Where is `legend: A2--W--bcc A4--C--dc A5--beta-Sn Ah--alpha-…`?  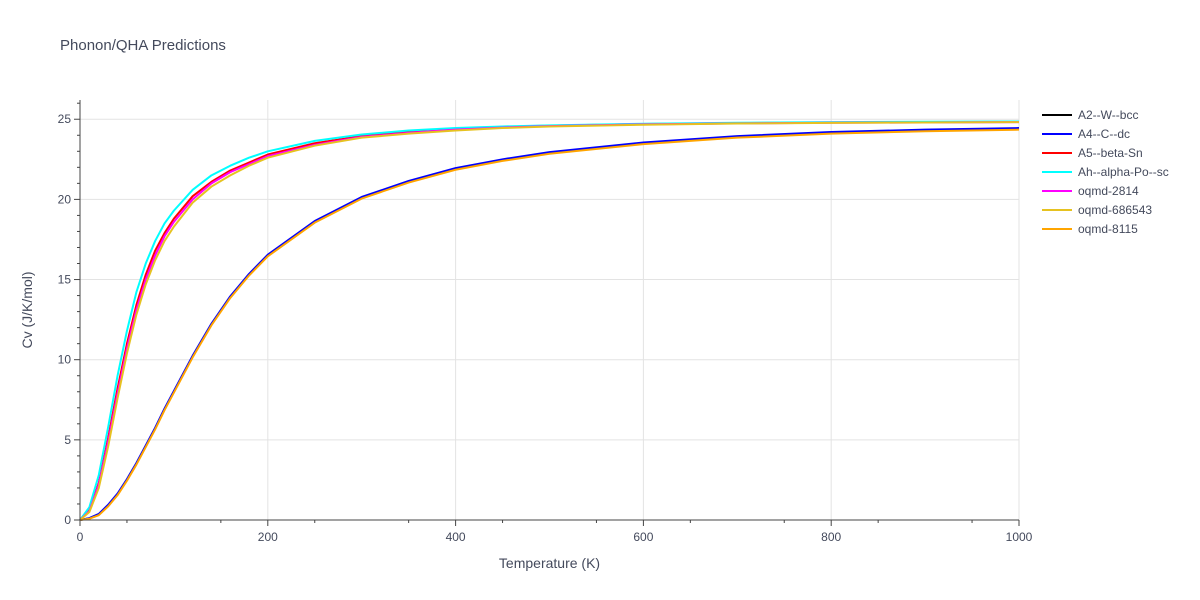
legend: A2--W--bcc A4--C--dc A5--beta-Sn Ah--alpha-… is located at coordinates (1105, 172).